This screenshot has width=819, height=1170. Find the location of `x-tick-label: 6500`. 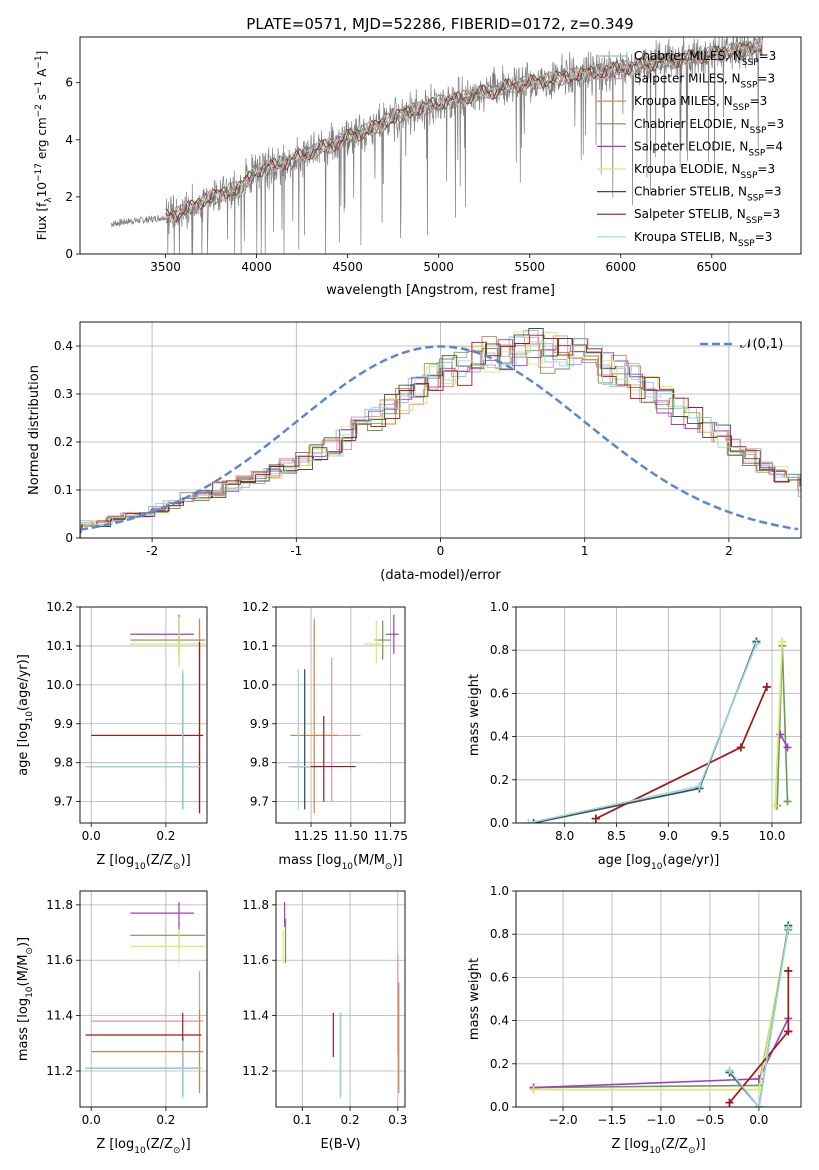

x-tick-label: 6500 is located at coordinates (712, 267).